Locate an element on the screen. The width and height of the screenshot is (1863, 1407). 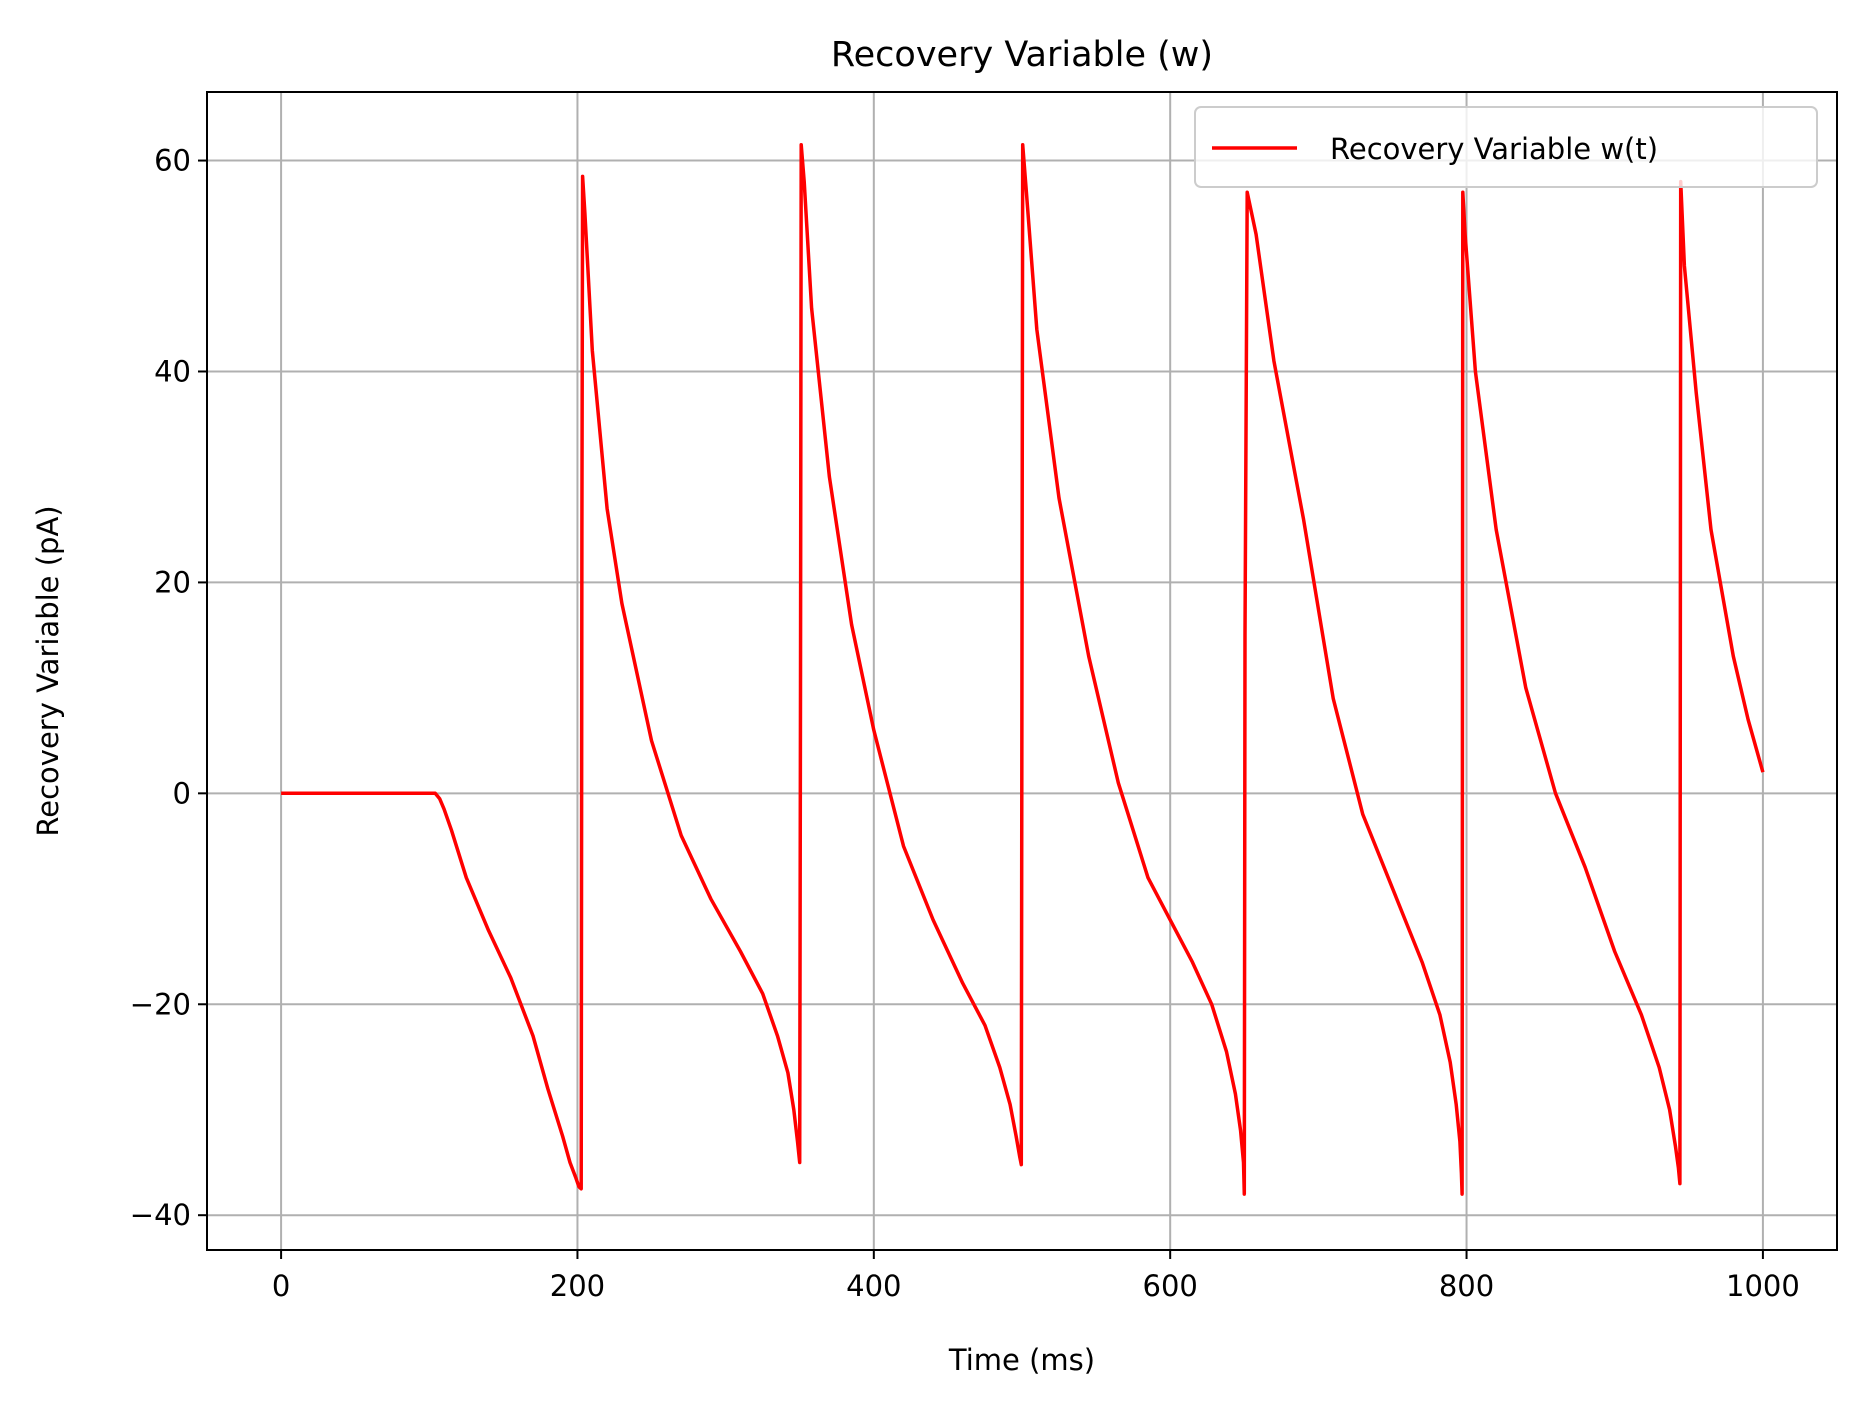
y-tick-label: −20 is located at coordinates (160, 1004).